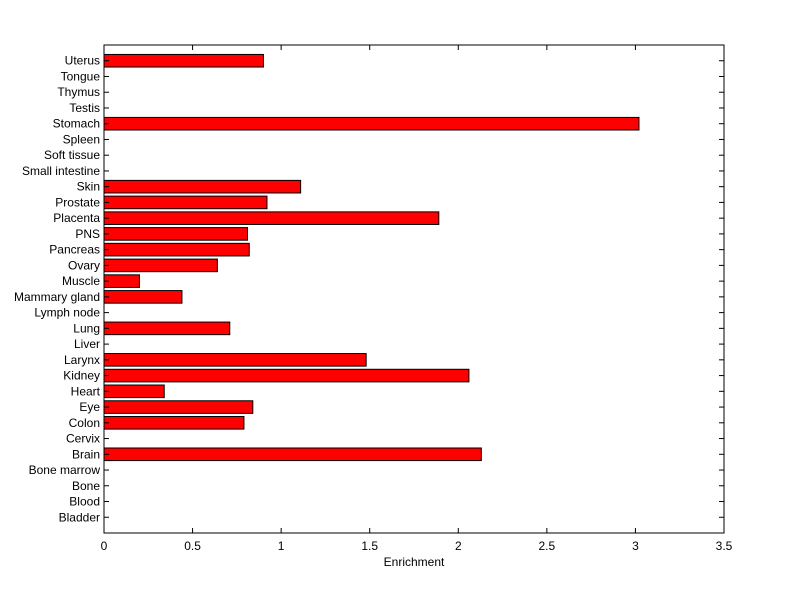  Describe the element at coordinates (414, 562) in the screenshot. I see `x-axis-label: Enrichment` at that location.